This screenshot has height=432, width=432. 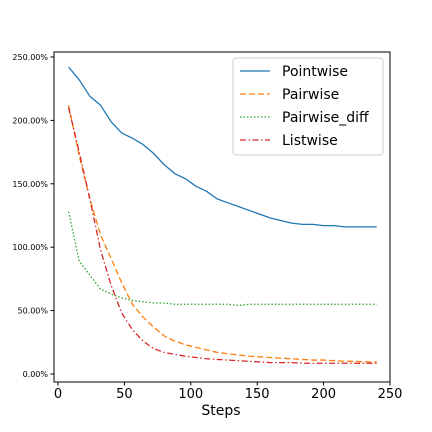 I want to click on legend-box, so click(x=308, y=106).